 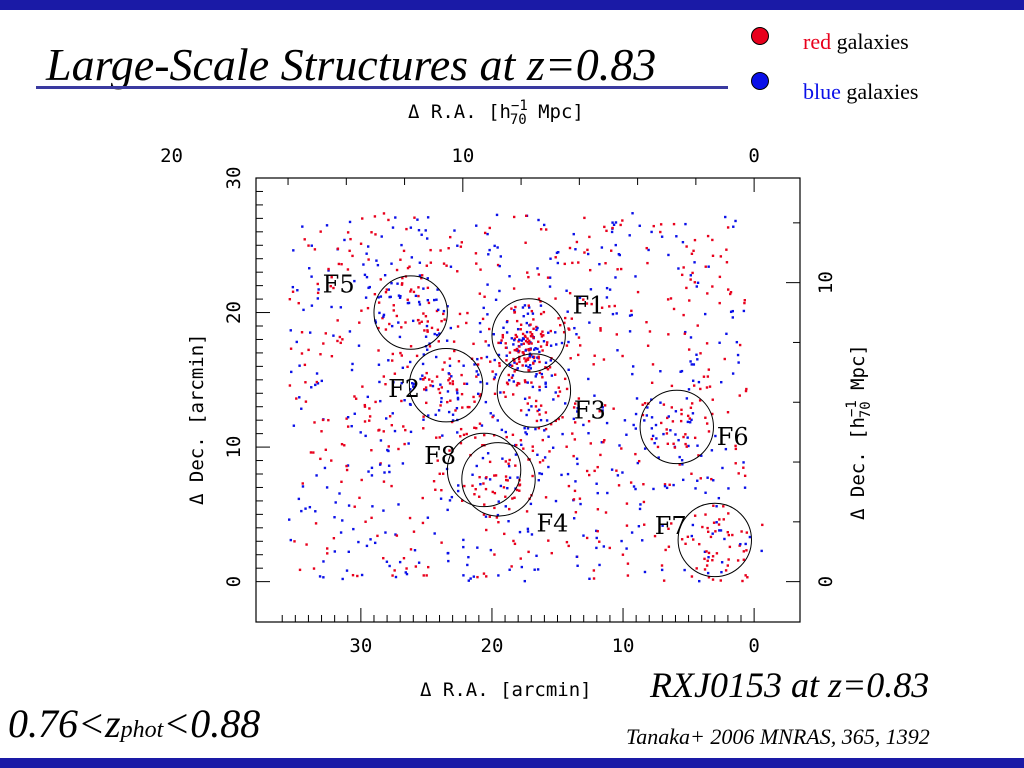 What do you see at coordinates (410, 312) in the screenshot?
I see `field-circle-f5` at bounding box center [410, 312].